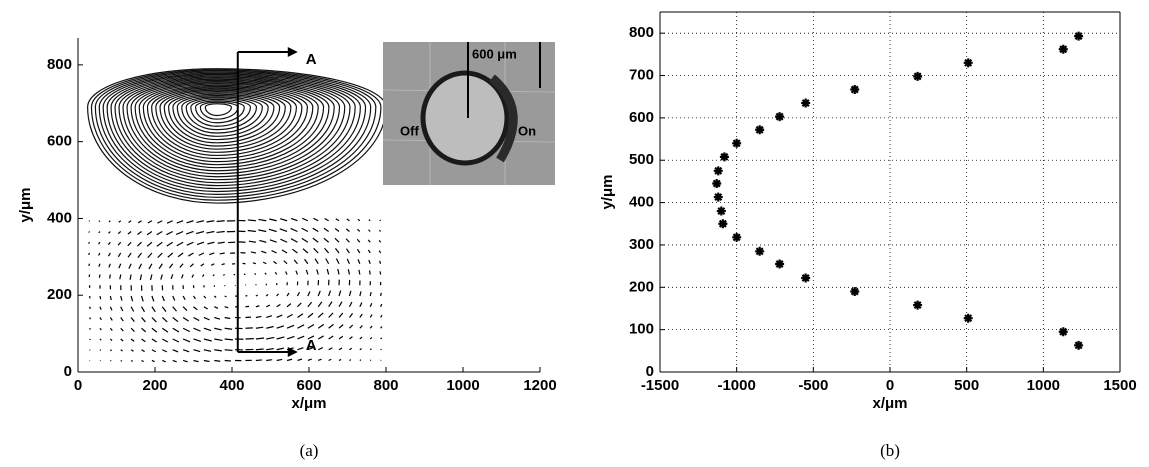 The image size is (1149, 467). What do you see at coordinates (231, 385) in the screenshot?
I see `x-tick-label: 400` at bounding box center [231, 385].